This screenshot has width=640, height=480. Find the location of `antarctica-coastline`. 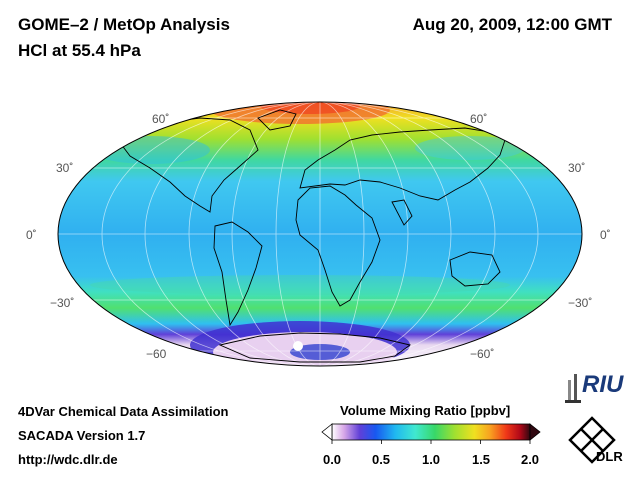

antarctica-coastline is located at coordinates (315, 347).